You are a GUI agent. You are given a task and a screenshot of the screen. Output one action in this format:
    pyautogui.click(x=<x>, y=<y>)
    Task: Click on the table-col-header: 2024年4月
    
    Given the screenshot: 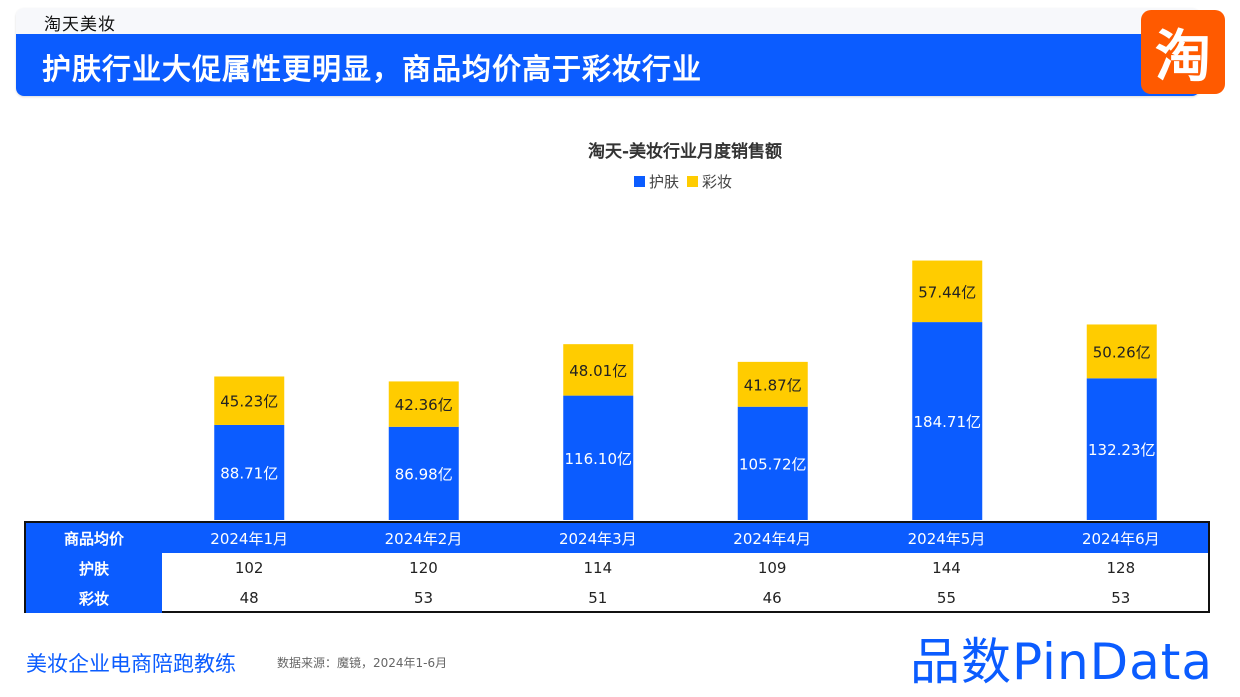 What is the action you would take?
    pyautogui.click(x=772, y=538)
    